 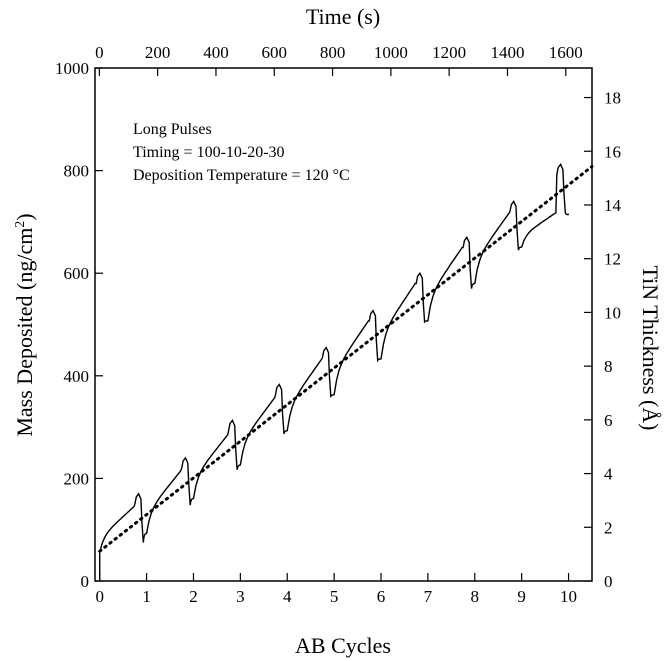 I want to click on x-tick-label: 10, so click(x=568, y=596).